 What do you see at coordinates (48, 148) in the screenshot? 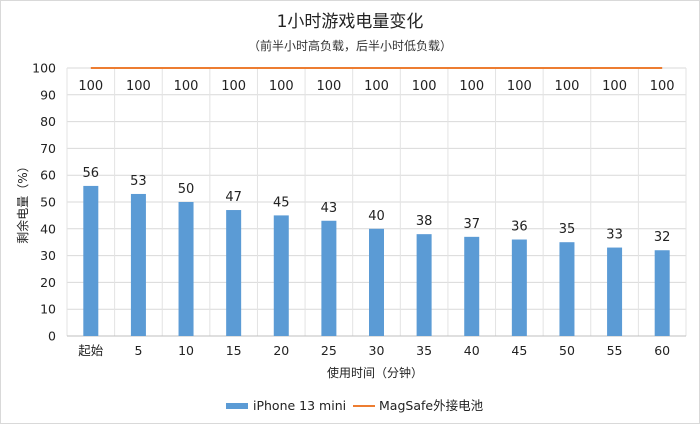
I see `y-tick-label: 70` at bounding box center [48, 148].